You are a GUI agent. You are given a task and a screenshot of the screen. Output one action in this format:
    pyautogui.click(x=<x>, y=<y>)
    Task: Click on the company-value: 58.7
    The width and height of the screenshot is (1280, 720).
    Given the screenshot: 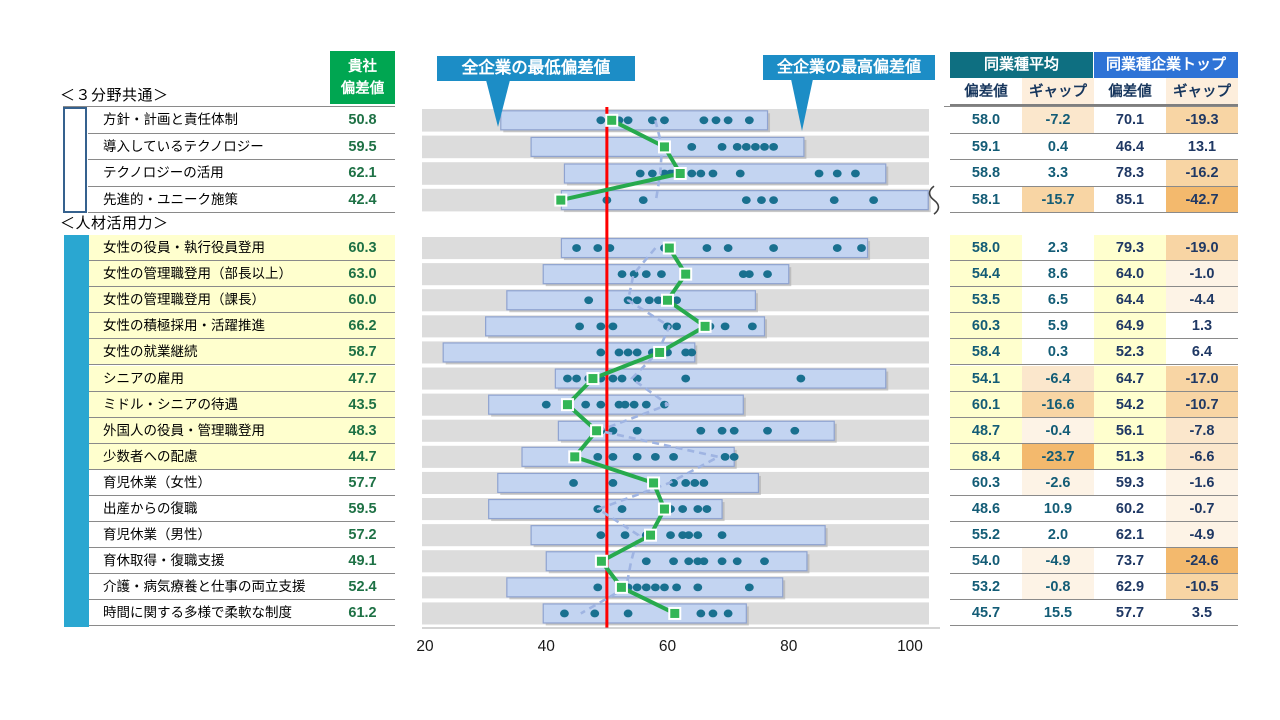 What is the action you would take?
    pyautogui.click(x=362, y=352)
    